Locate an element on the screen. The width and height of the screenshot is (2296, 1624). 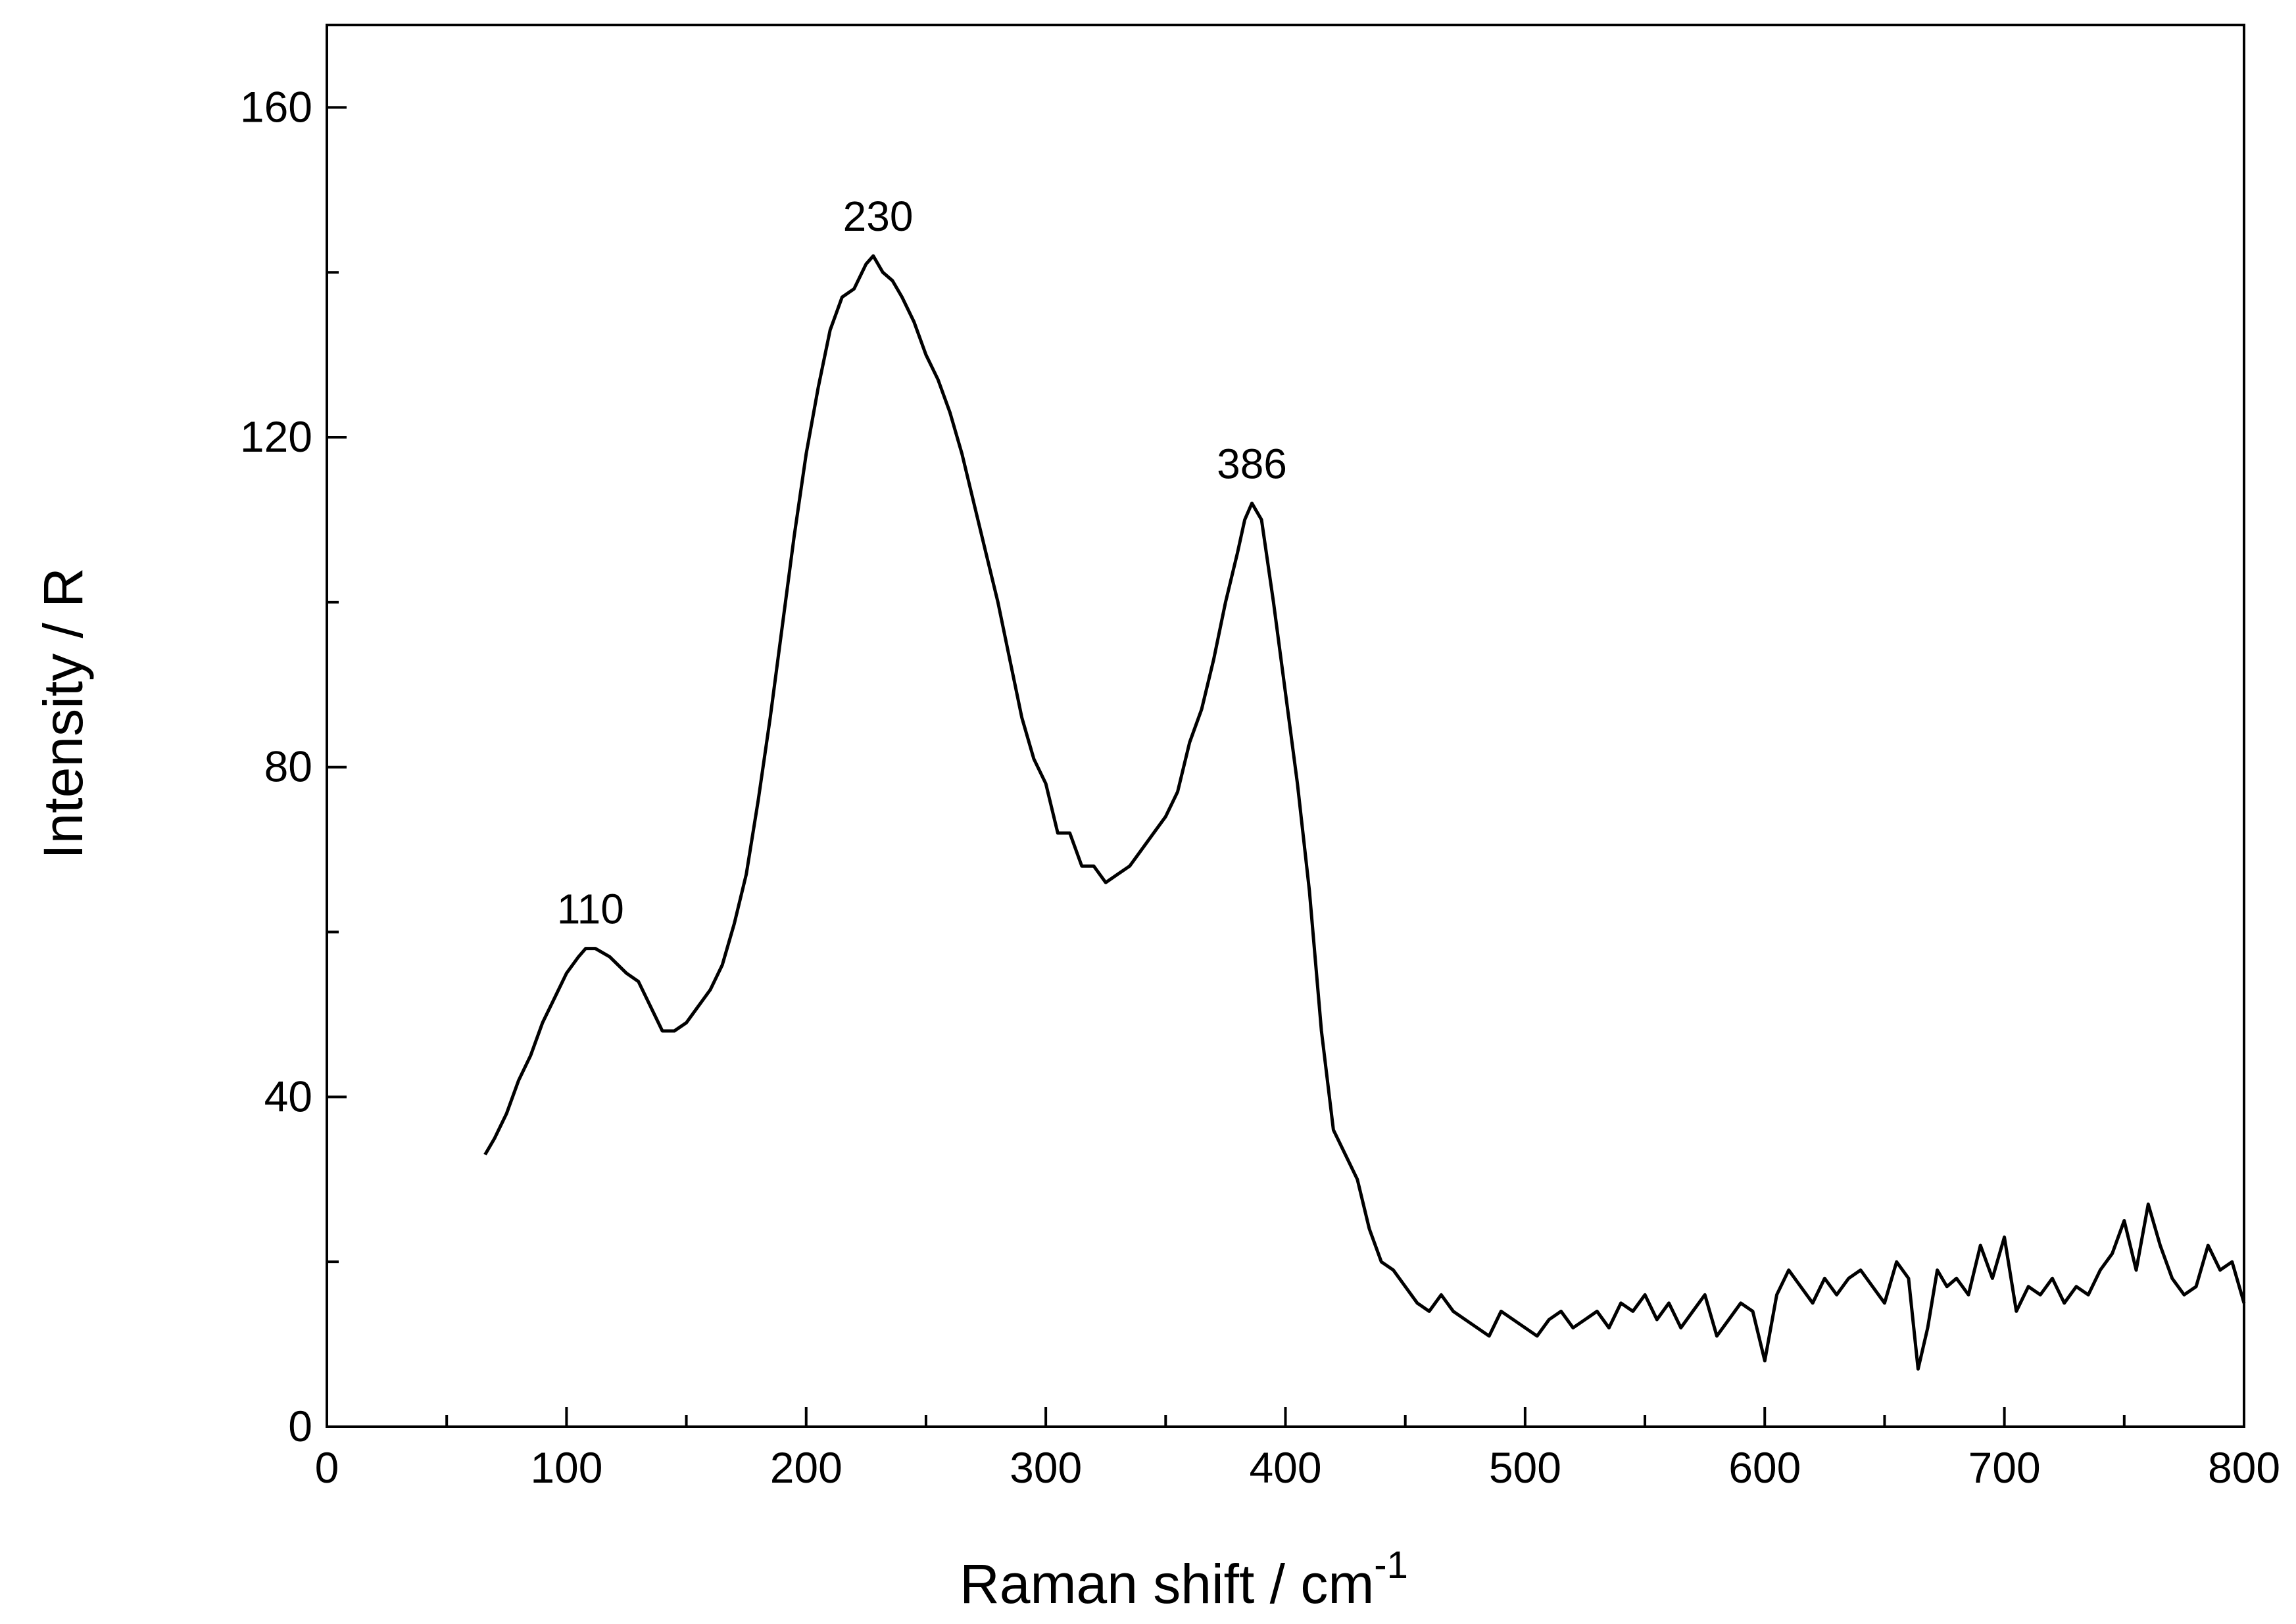
y-axis-title: Intensity / R is located at coordinates (63, 713).